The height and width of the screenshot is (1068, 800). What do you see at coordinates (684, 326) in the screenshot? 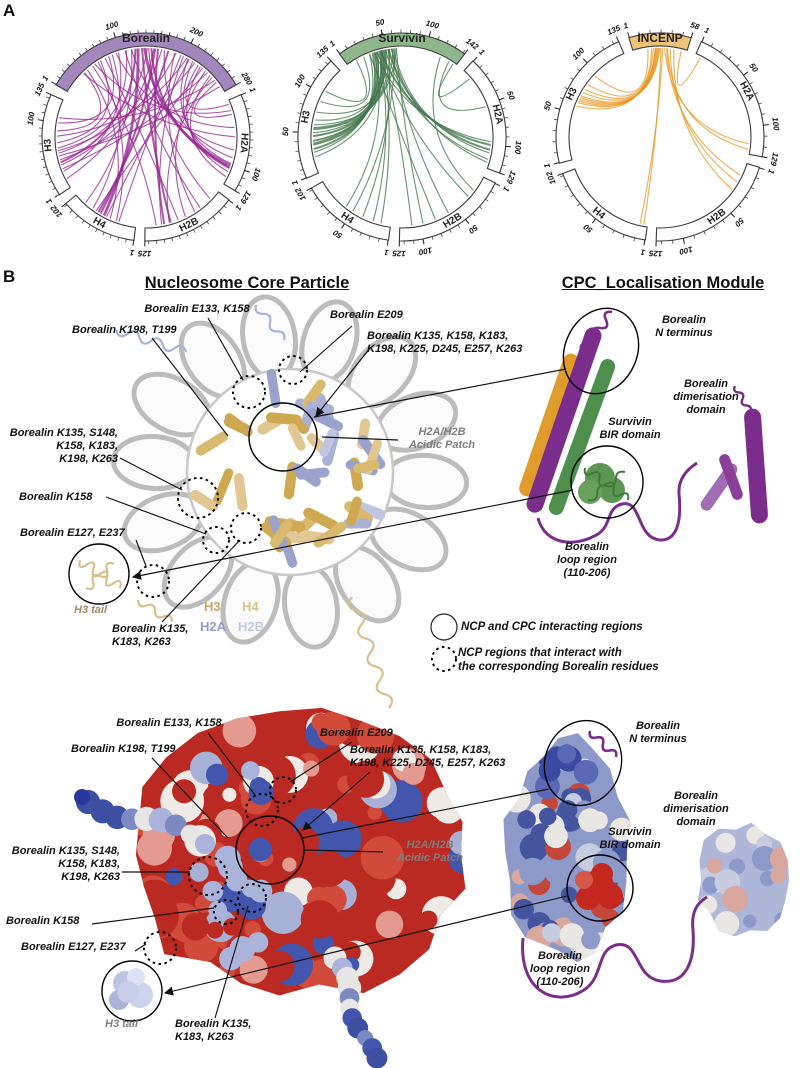
I see `annotation-n-terminus-cartoon: Borealin N terminus` at bounding box center [684, 326].